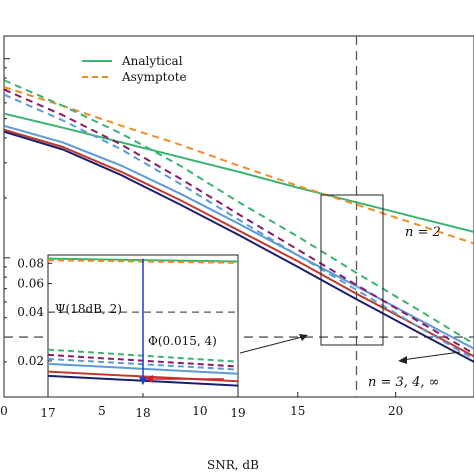  Describe the element at coordinates (237, 413) in the screenshot. I see `inset-x-tick-label: 19` at that location.